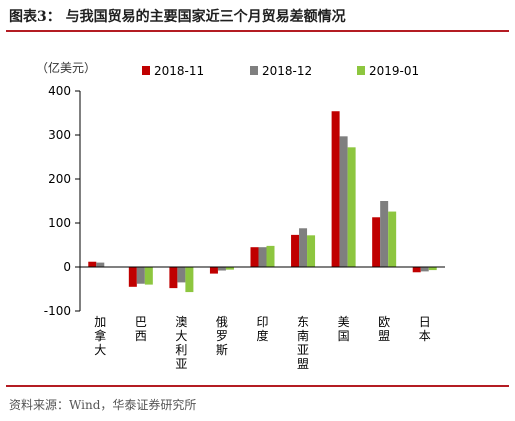 Image resolution: width=515 pixels, height=421 pixels. I want to click on legend: 2018-11 2018-12 2019-01, so click(280, 71).